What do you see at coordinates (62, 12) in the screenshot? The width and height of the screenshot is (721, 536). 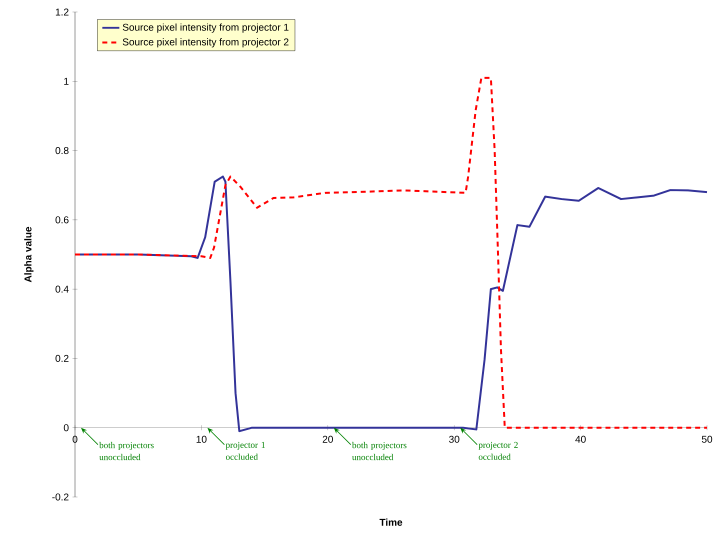 I see `y-tick-label: 1.2` at bounding box center [62, 12].